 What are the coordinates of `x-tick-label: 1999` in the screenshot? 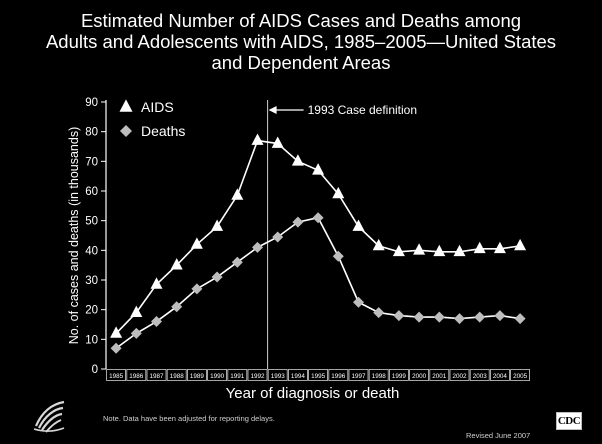 It's located at (399, 376).